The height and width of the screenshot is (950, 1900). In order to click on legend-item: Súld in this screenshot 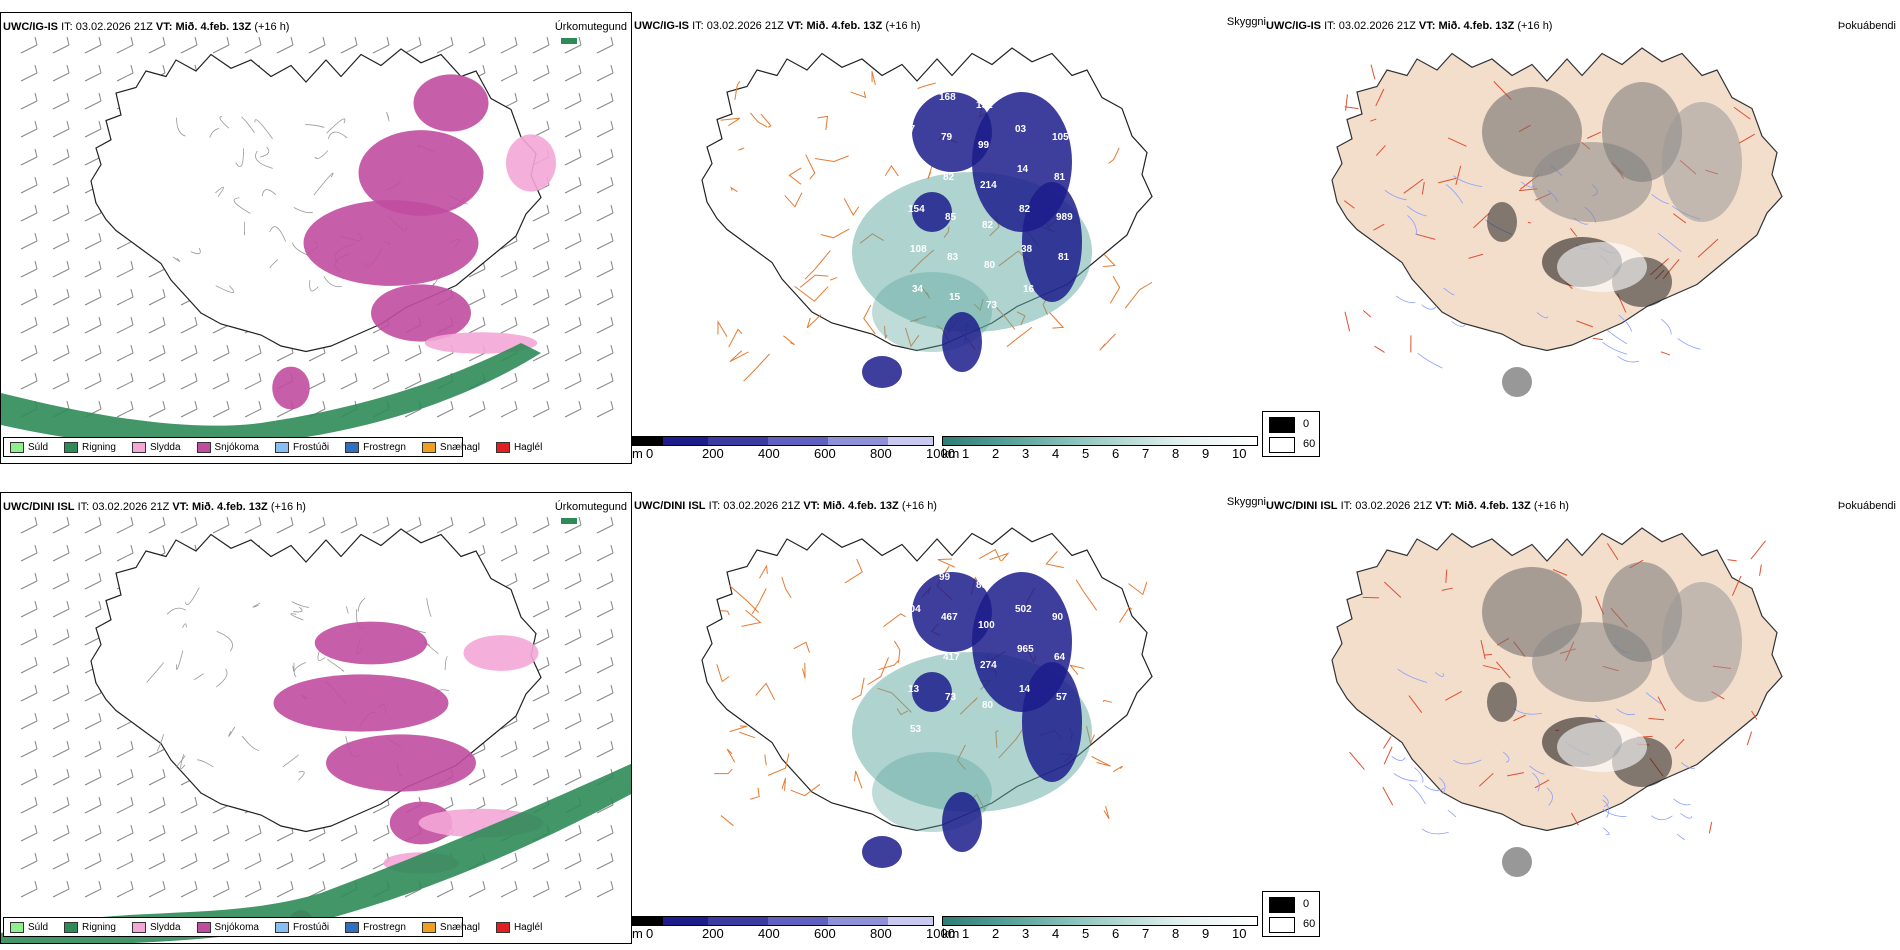, I will do `click(29, 447)`.